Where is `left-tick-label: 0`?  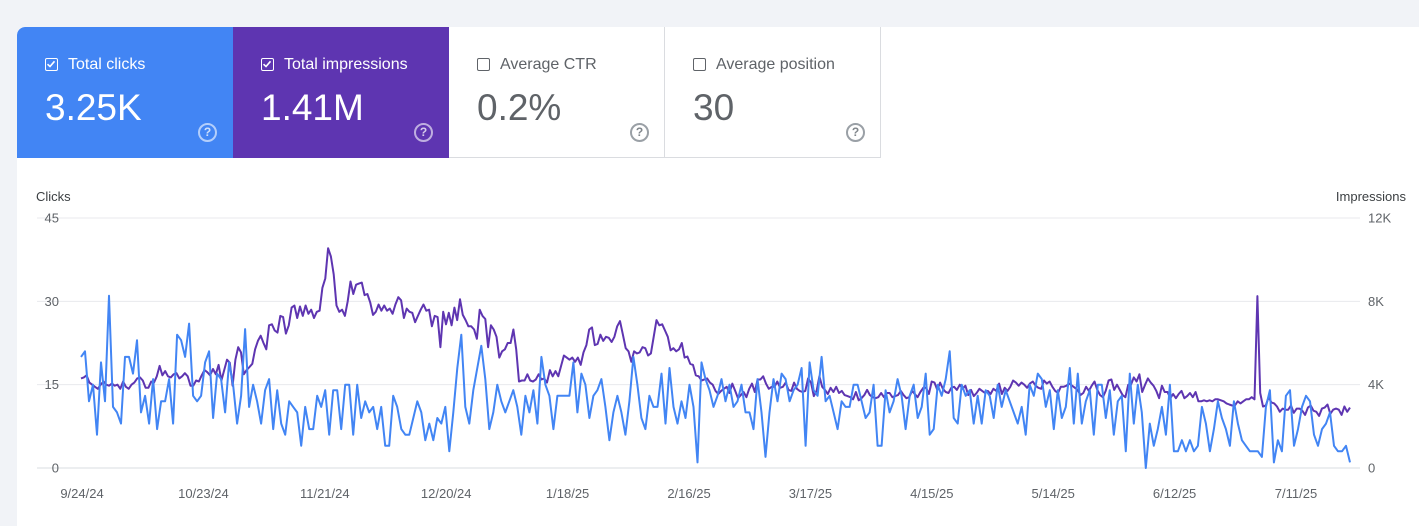
left-tick-label: 0 is located at coordinates (55, 468).